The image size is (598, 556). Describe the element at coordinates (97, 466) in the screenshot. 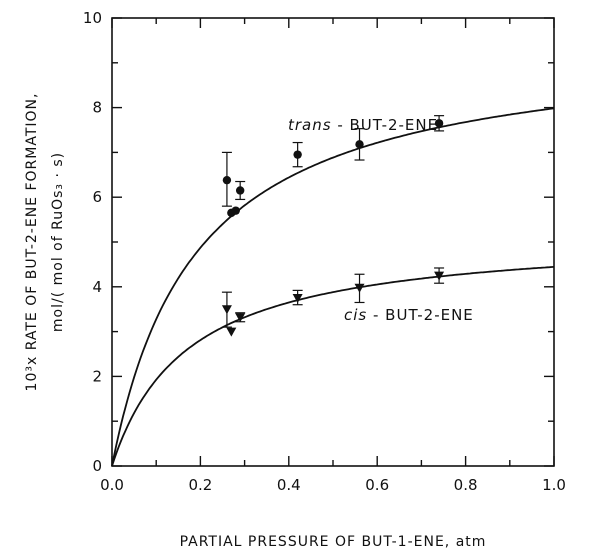

I see `y-tick-label: 0` at that location.